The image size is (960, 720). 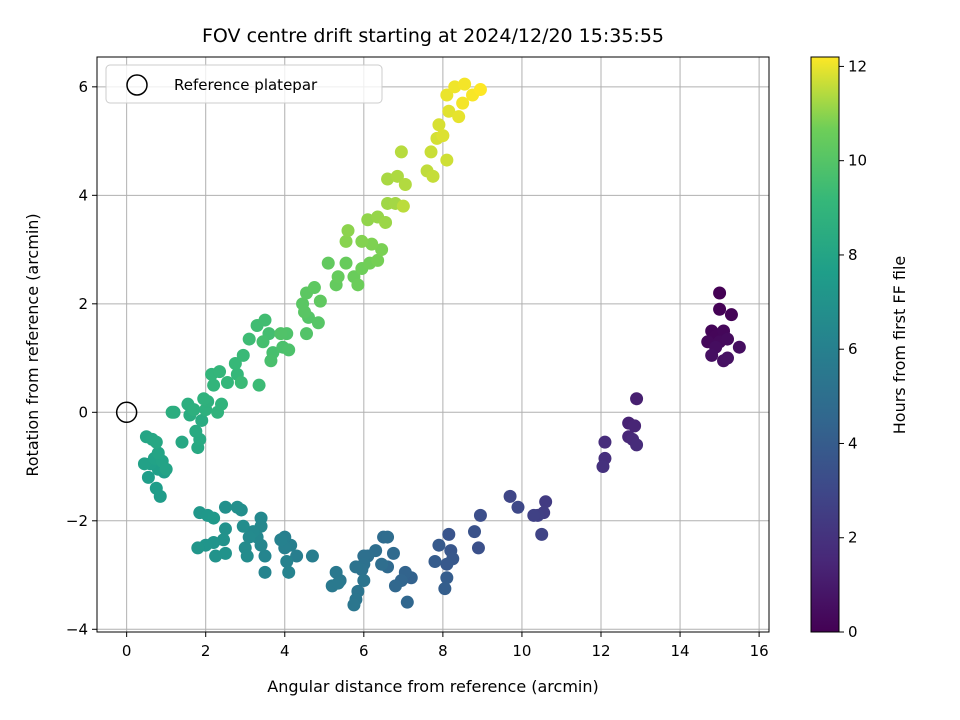 What do you see at coordinates (127, 651) in the screenshot?
I see `x-tick-label: 0` at bounding box center [127, 651].